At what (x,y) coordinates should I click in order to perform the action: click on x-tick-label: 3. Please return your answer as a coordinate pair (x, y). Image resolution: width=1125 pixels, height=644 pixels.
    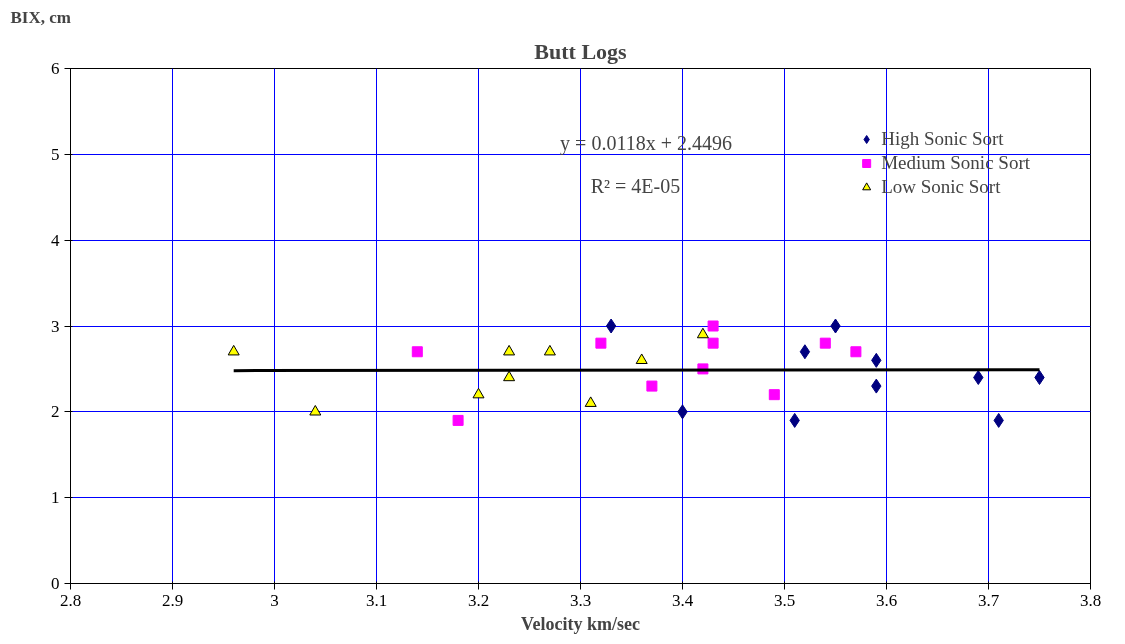
    Looking at the image, I should click on (274, 600).